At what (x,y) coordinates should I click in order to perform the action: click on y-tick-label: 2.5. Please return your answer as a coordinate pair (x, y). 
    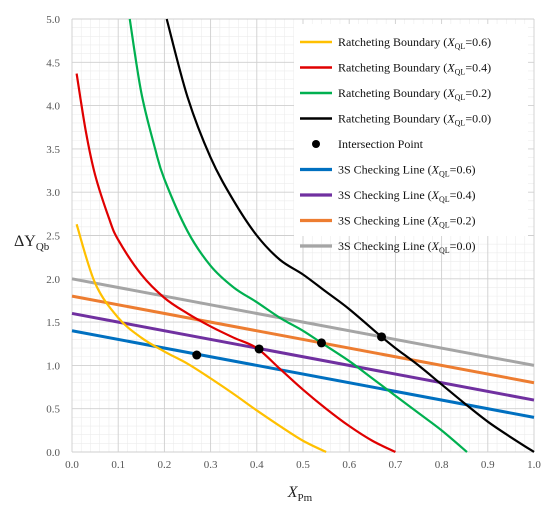
    Looking at the image, I should click on (53, 237).